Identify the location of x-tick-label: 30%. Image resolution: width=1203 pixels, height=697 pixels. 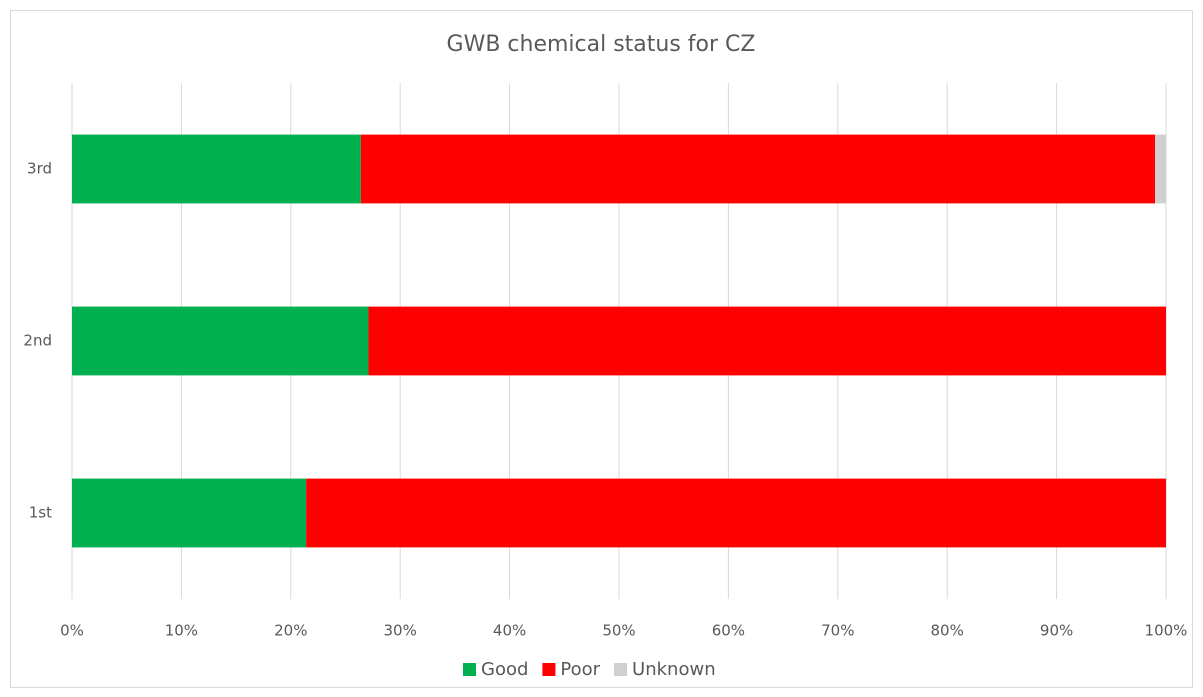
(400, 631).